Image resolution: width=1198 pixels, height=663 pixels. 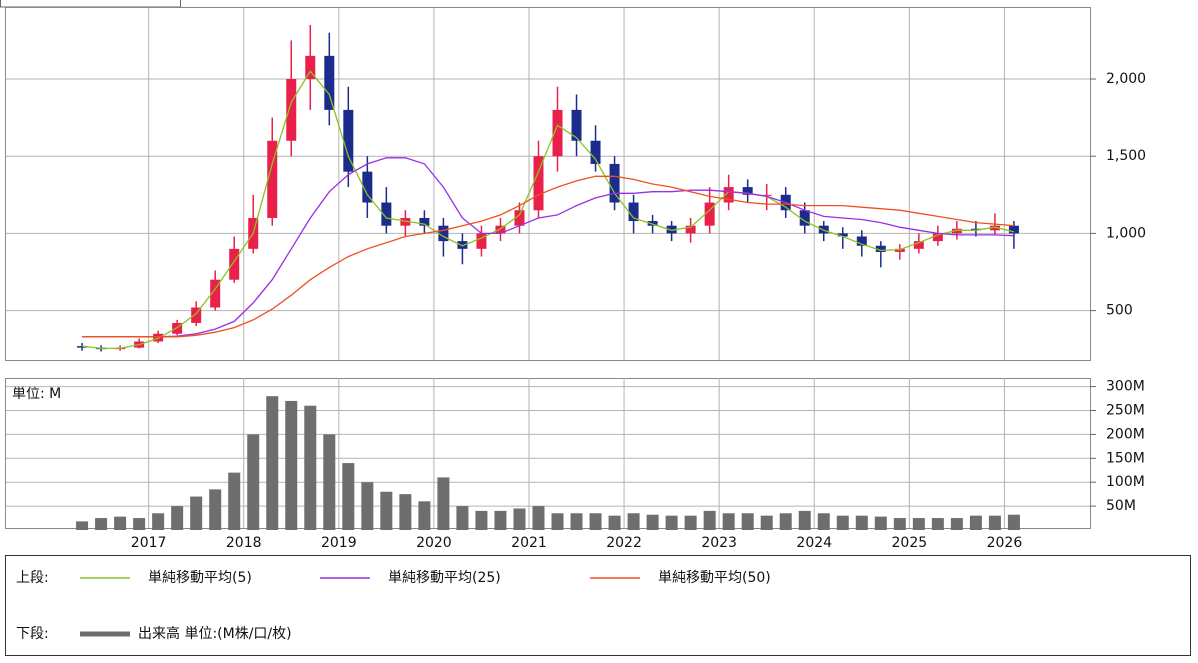 What do you see at coordinates (215, 633) in the screenshot?
I see `legend-text: 出来高 単位:(M株/口/枚)` at bounding box center [215, 633].